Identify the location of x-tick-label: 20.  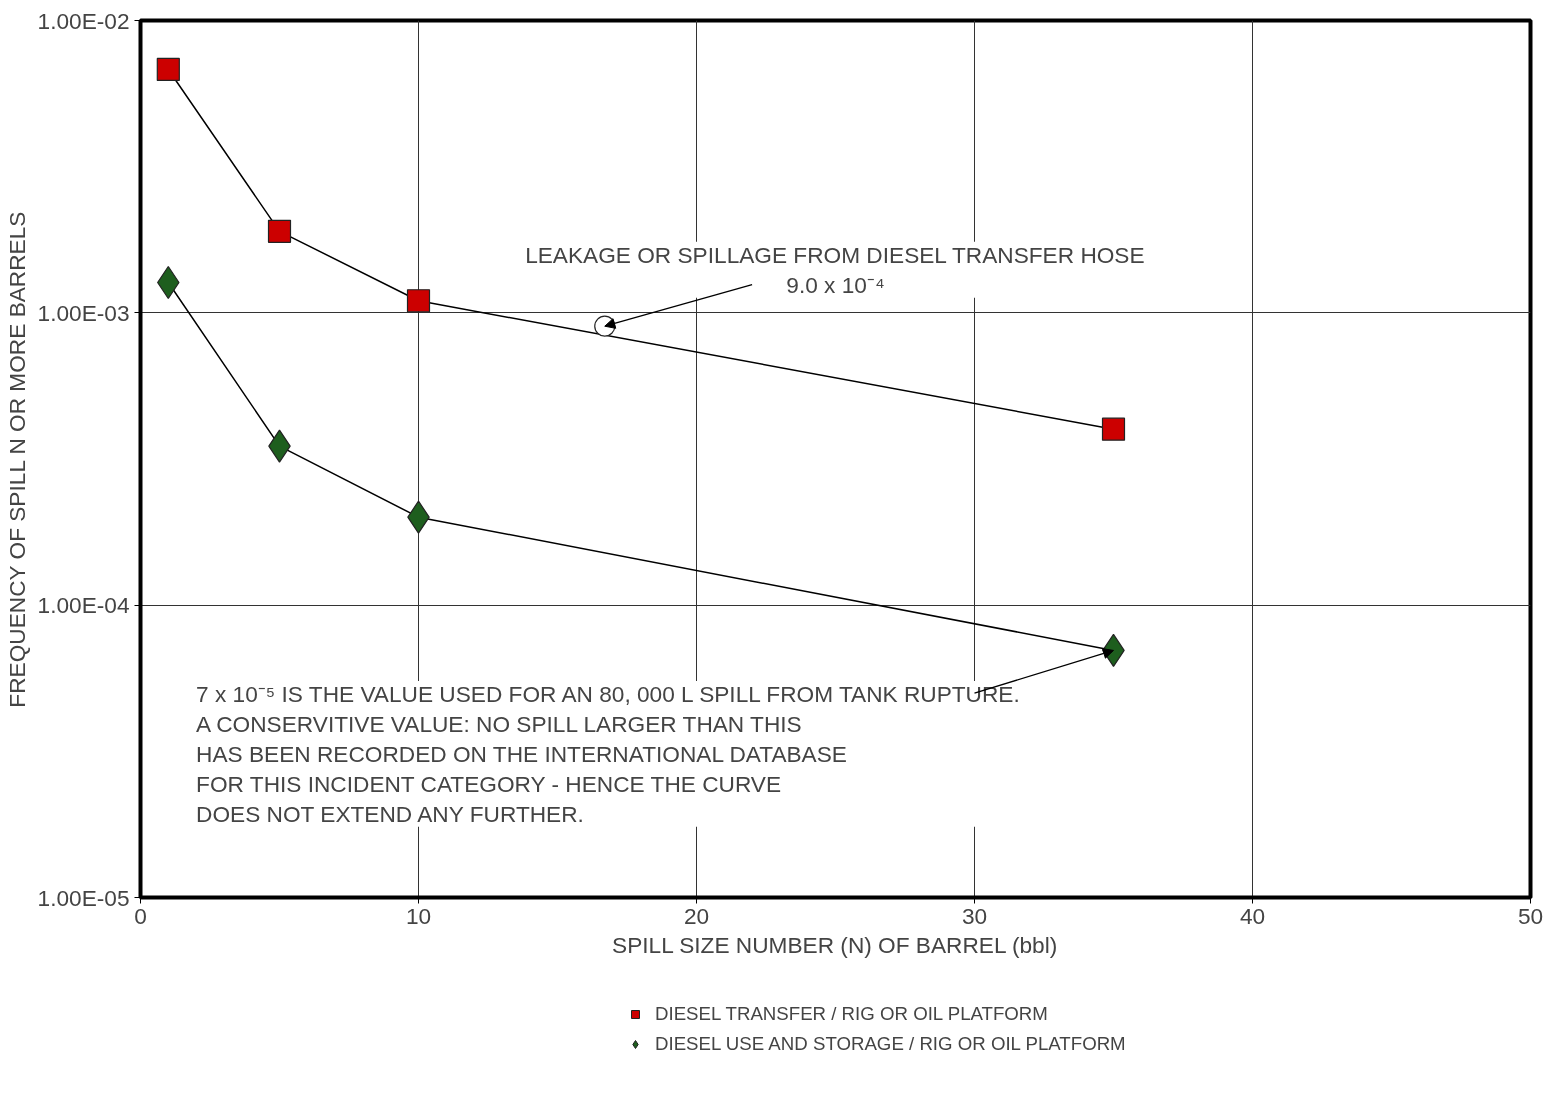
(696, 915).